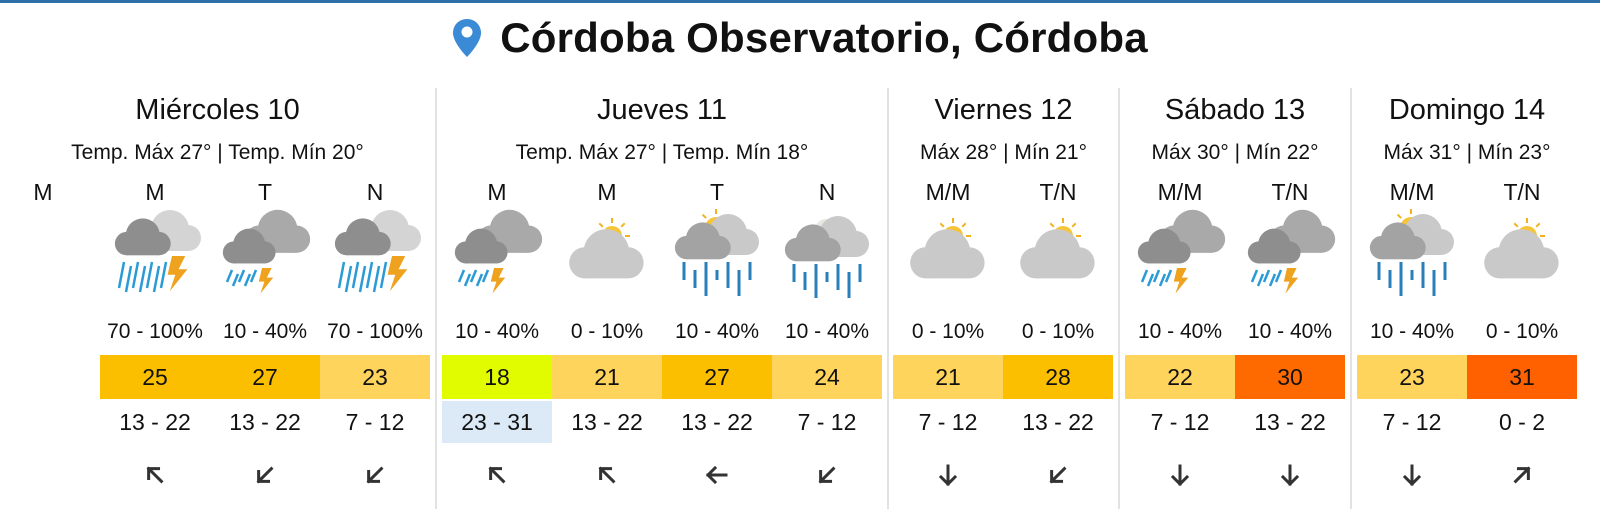 Image resolution: width=1600 pixels, height=509 pixels. Describe the element at coordinates (1235, 152) in the screenshot. I see `day-summary: Máx 30° | Mín 22°` at that location.